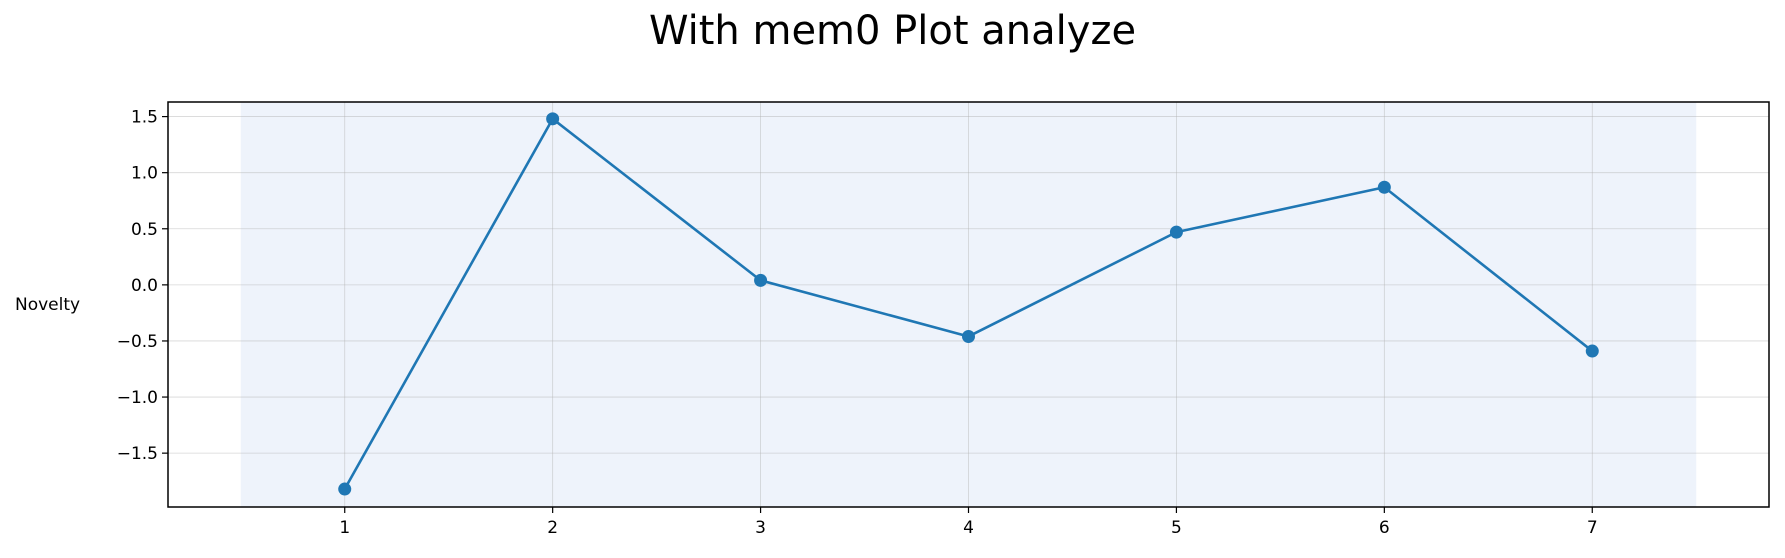 This screenshot has width=1785, height=558. Describe the element at coordinates (137, 454) in the screenshot. I see `y-tick-label: −1.5` at that location.